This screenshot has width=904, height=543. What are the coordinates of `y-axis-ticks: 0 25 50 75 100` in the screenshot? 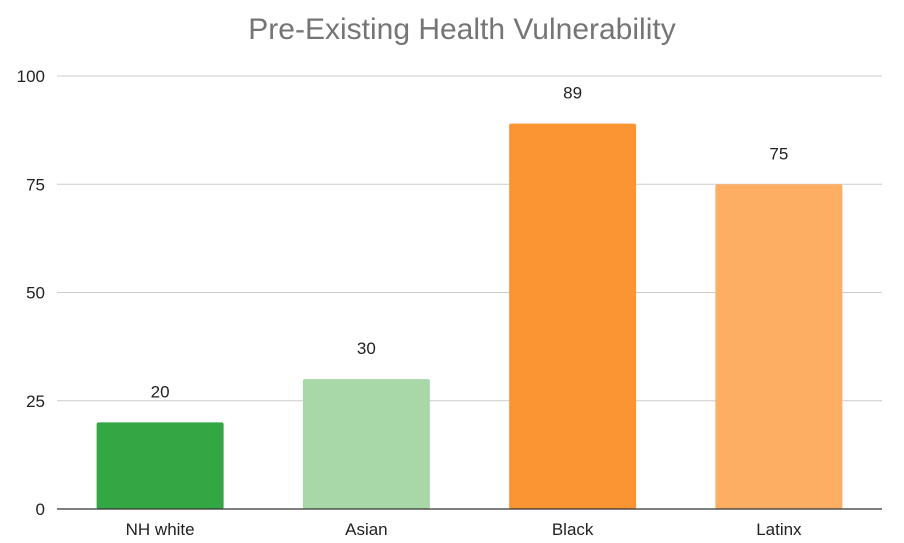 It's located at (31, 293).